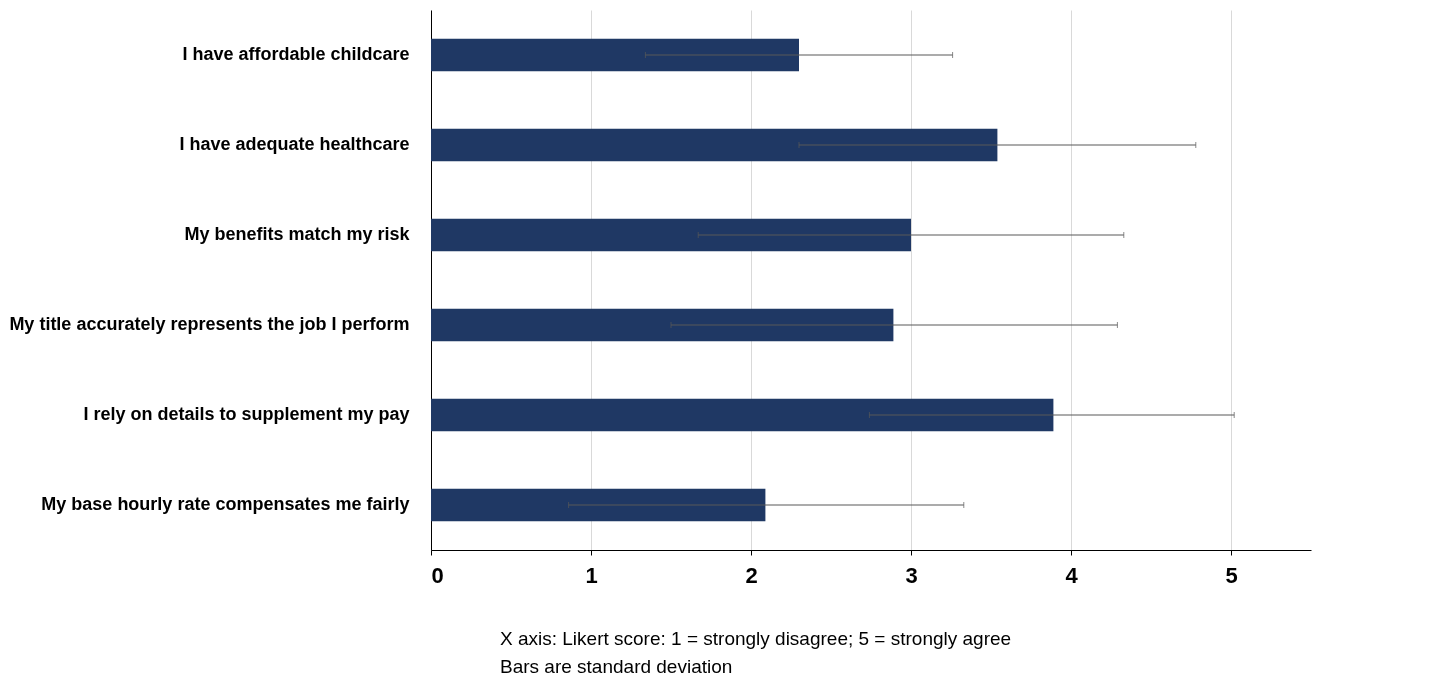 This screenshot has width=1442, height=689. I want to click on x-tick-label: 3, so click(911, 575).